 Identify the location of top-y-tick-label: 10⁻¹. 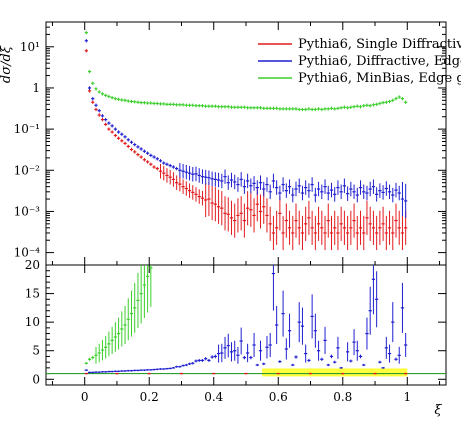
(27, 129).